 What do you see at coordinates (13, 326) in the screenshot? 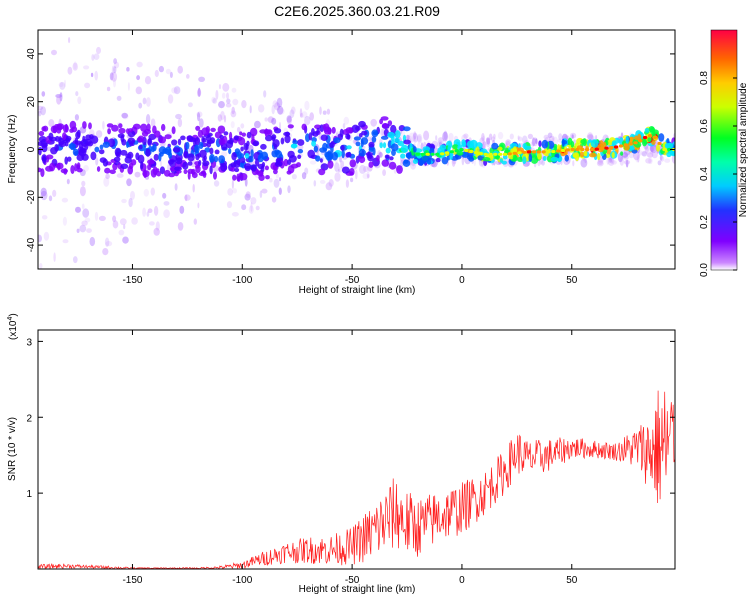
I see `snr-y-multiplier: (x104)` at bounding box center [13, 326].